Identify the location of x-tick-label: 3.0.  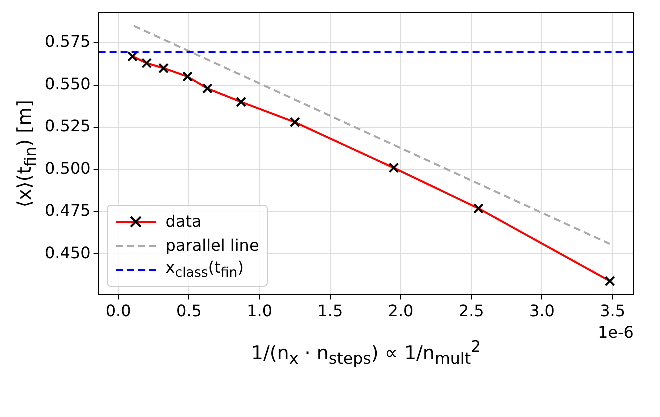
(542, 311).